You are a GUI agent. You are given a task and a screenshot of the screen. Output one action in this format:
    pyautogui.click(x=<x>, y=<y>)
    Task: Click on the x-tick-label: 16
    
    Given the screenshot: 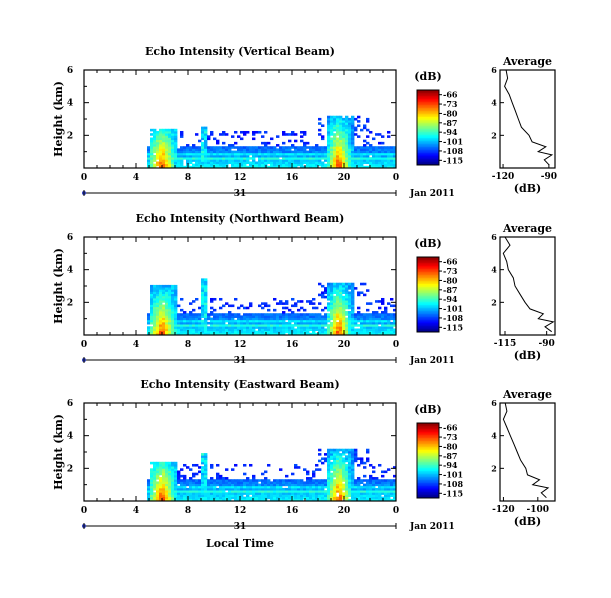 What is the action you would take?
    pyautogui.click(x=292, y=178)
    